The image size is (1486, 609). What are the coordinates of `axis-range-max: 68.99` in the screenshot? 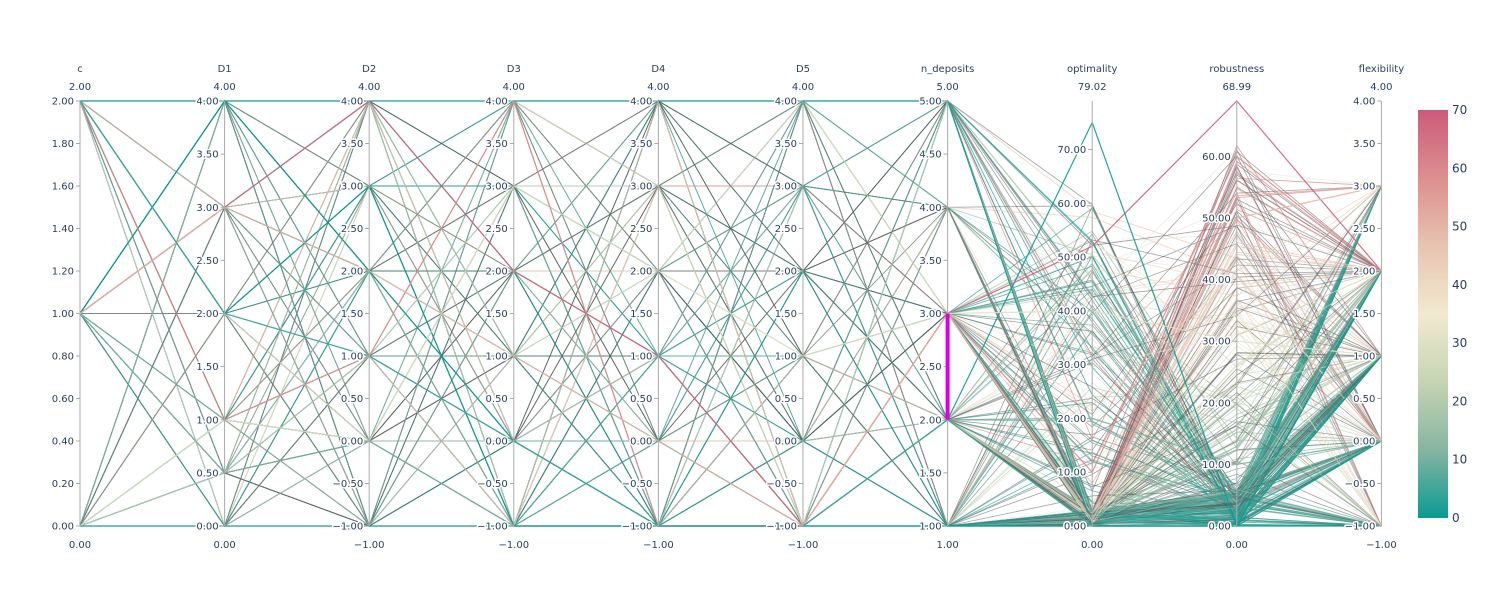 It's located at (1236, 87).